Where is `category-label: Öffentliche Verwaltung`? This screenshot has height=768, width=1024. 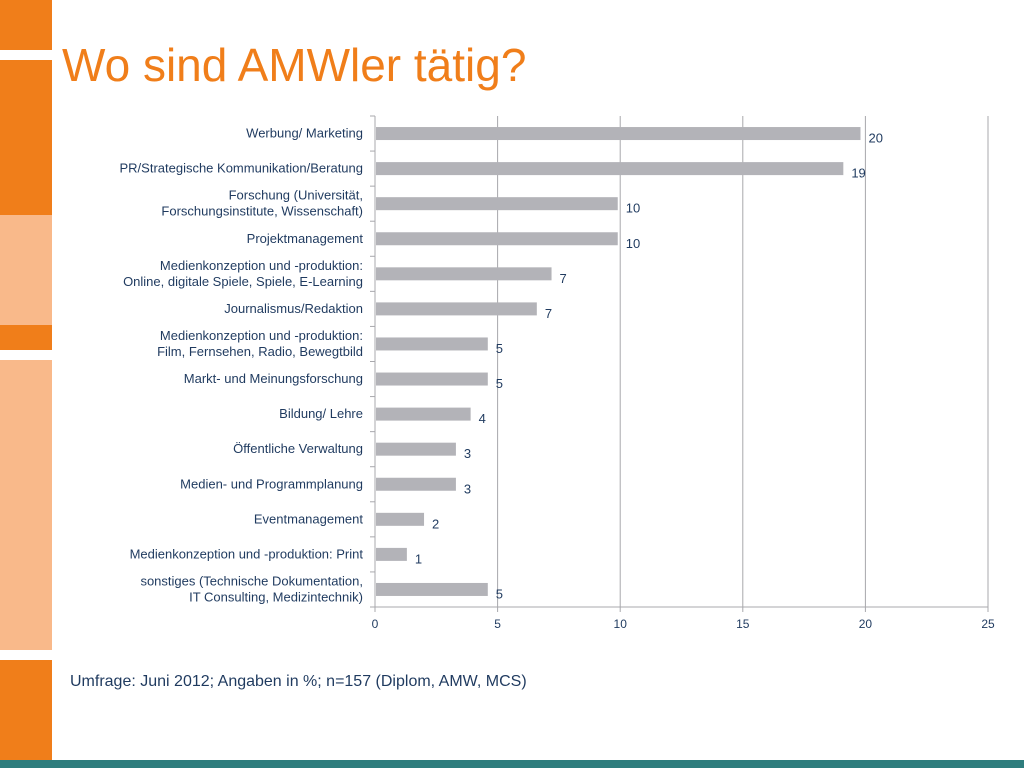
category-label: Öffentliche Verwaltung is located at coordinates (298, 448).